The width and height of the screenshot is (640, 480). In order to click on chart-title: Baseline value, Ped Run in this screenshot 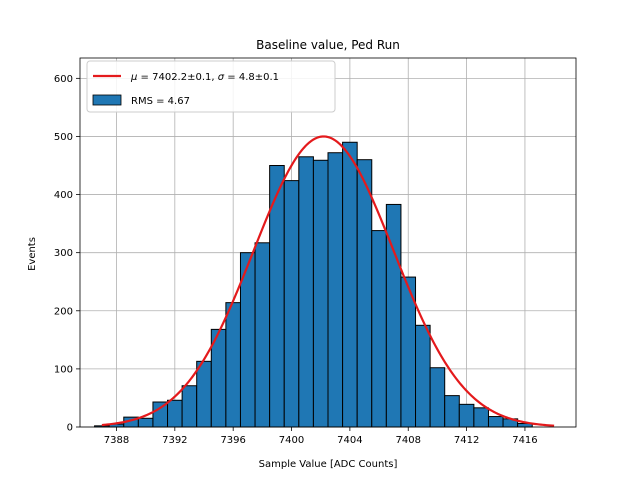, I will do `click(328, 45)`.